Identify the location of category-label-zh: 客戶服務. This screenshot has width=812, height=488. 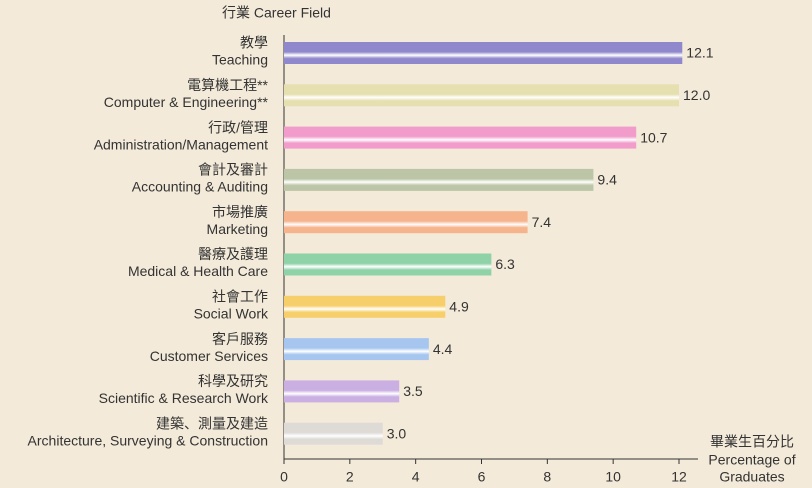
(240, 339).